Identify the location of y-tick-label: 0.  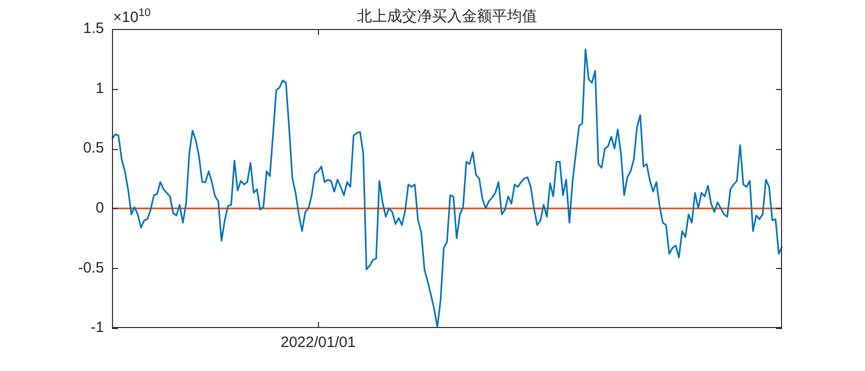
(100, 208).